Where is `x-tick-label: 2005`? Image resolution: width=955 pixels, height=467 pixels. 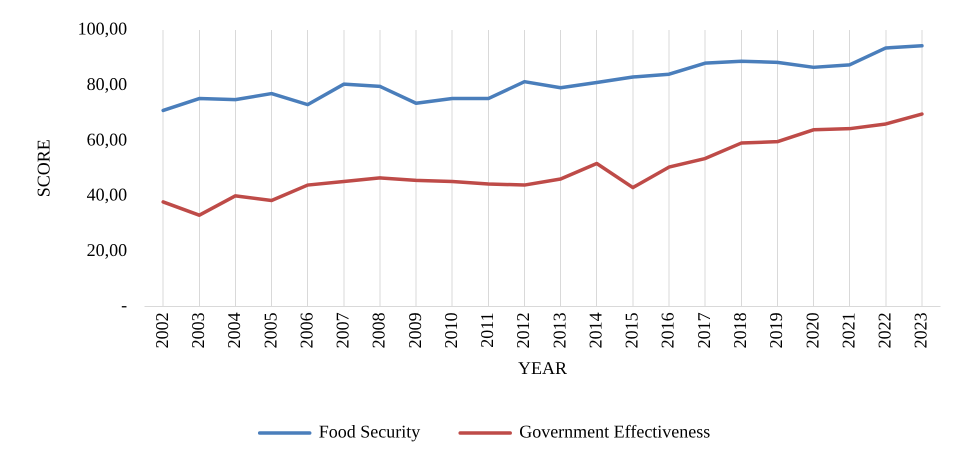
x-tick-label: 2005 is located at coordinates (270, 330).